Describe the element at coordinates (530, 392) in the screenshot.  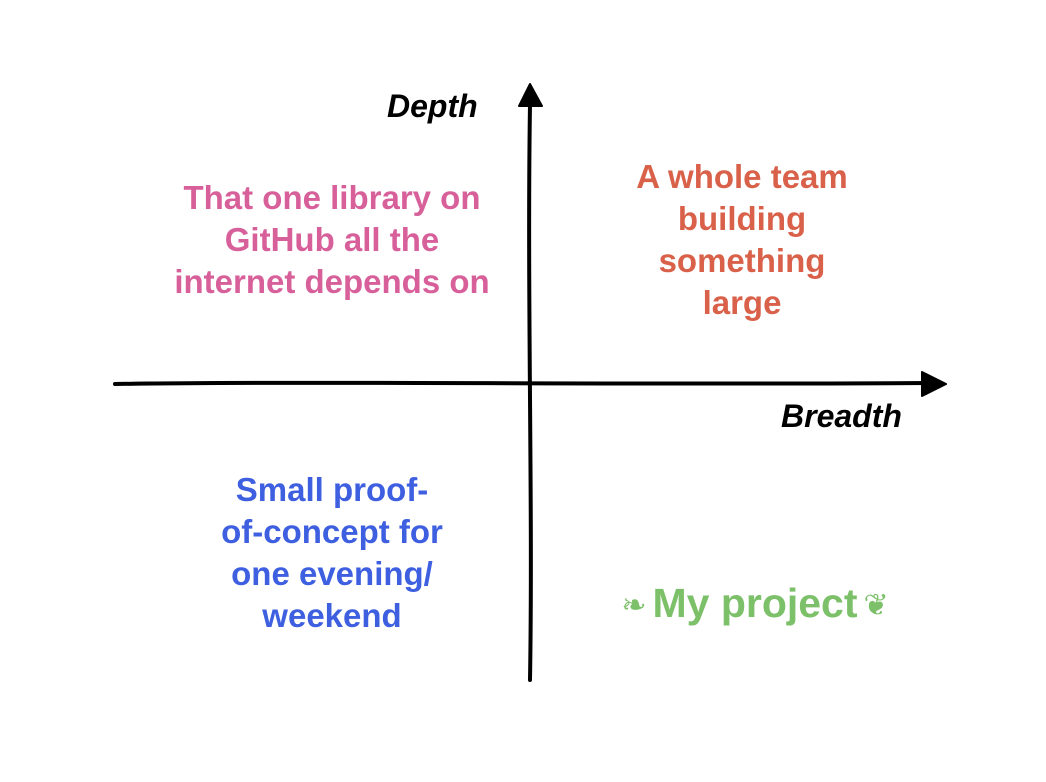
I see `y-axis-line` at that location.